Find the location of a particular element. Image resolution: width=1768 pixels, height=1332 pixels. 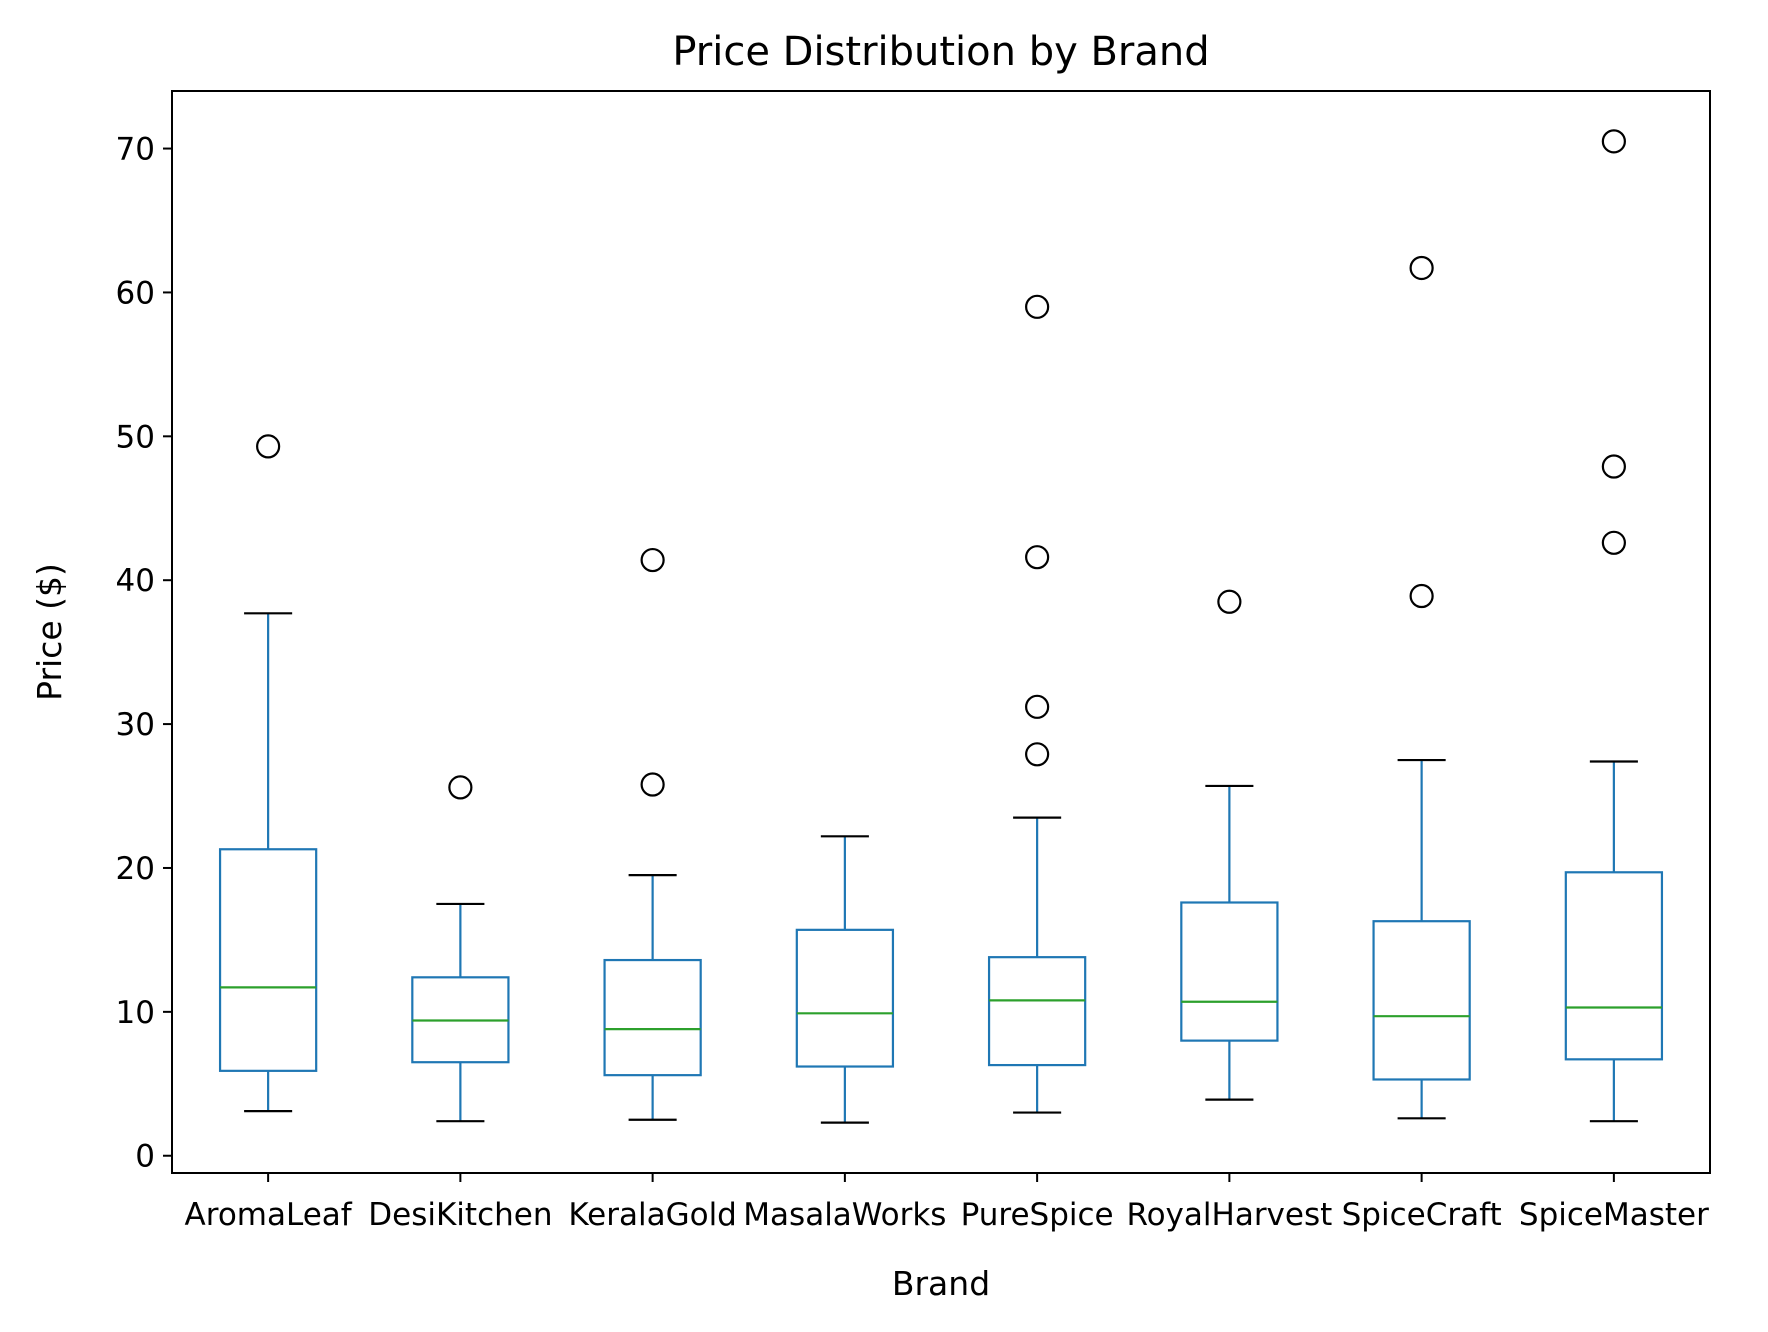

y-tick-label: 50 is located at coordinates (135, 437).